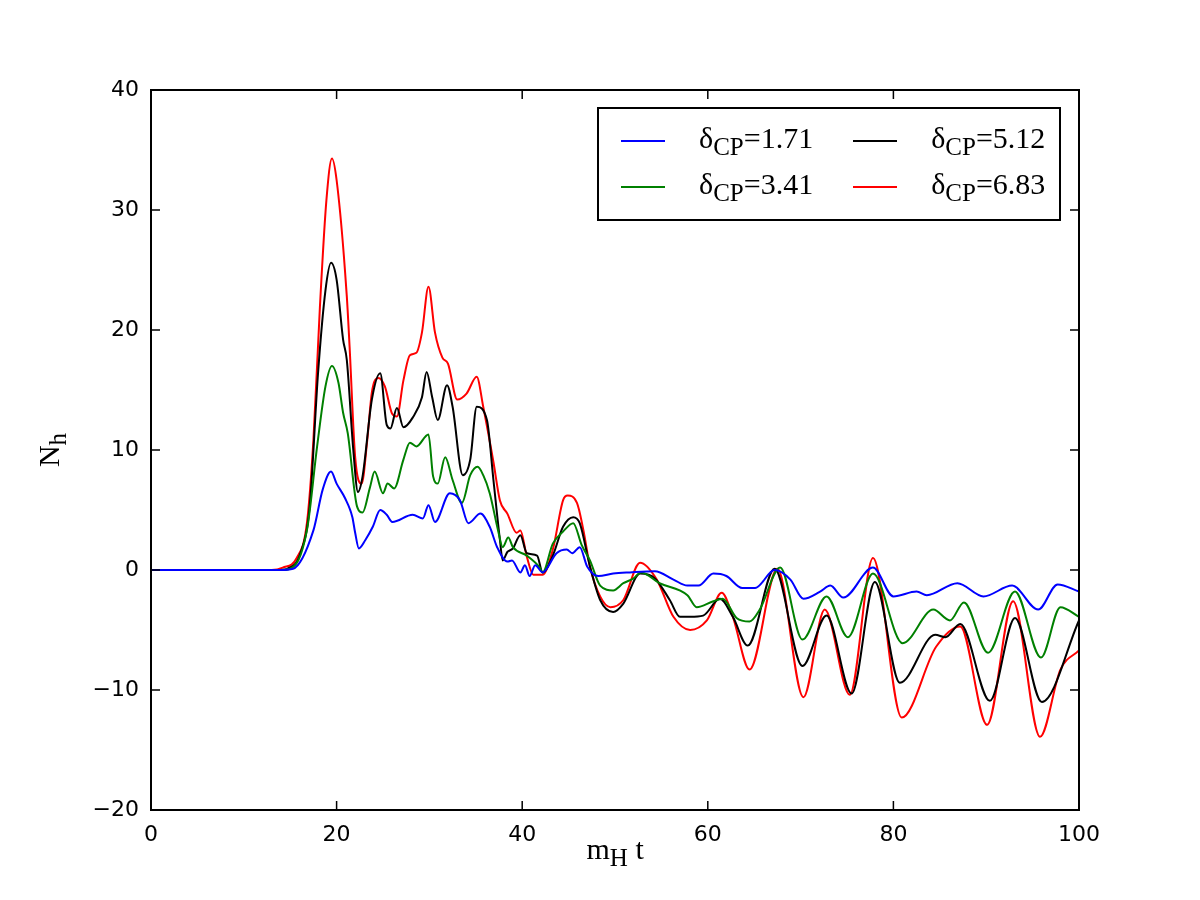 This screenshot has height=900, width=1200. I want to click on y-tick-label: 20, so click(125, 328).